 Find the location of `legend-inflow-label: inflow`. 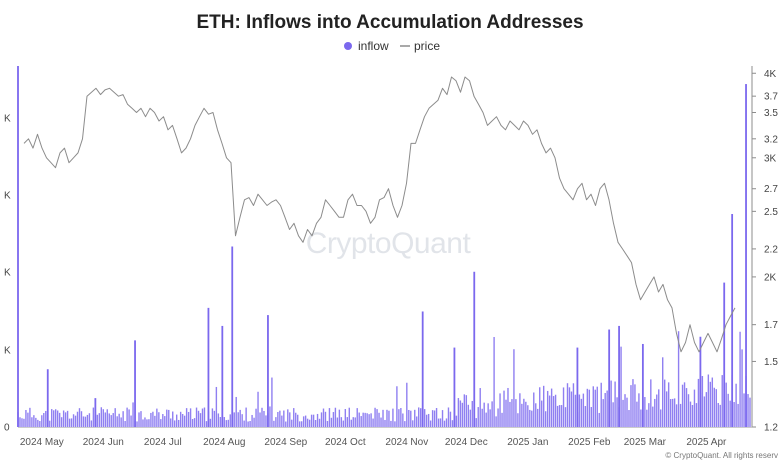

legend-inflow-label: inflow is located at coordinates (373, 46).